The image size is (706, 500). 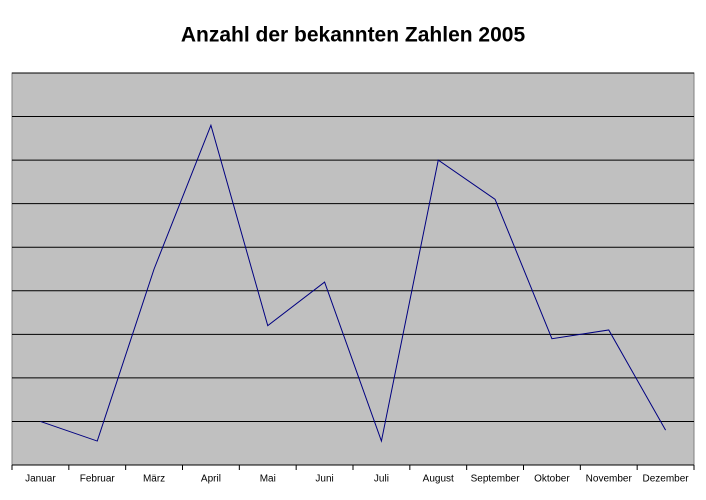 I want to click on x-tick-label: Januar, so click(x=40, y=479).